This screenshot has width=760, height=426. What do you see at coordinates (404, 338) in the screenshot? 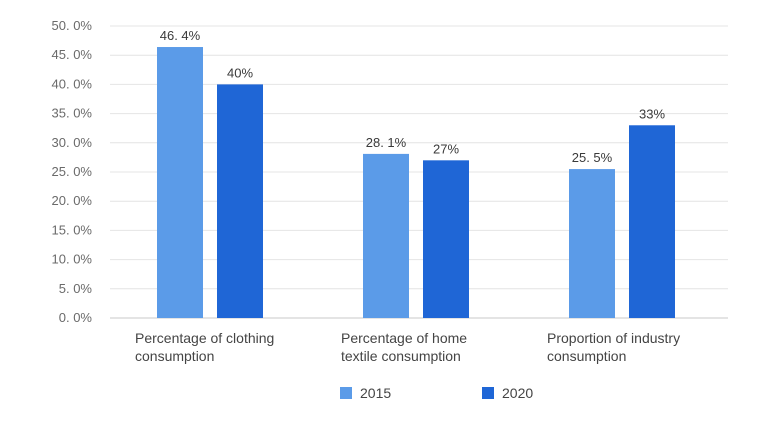
I see `category-label: Percentage of home` at bounding box center [404, 338].